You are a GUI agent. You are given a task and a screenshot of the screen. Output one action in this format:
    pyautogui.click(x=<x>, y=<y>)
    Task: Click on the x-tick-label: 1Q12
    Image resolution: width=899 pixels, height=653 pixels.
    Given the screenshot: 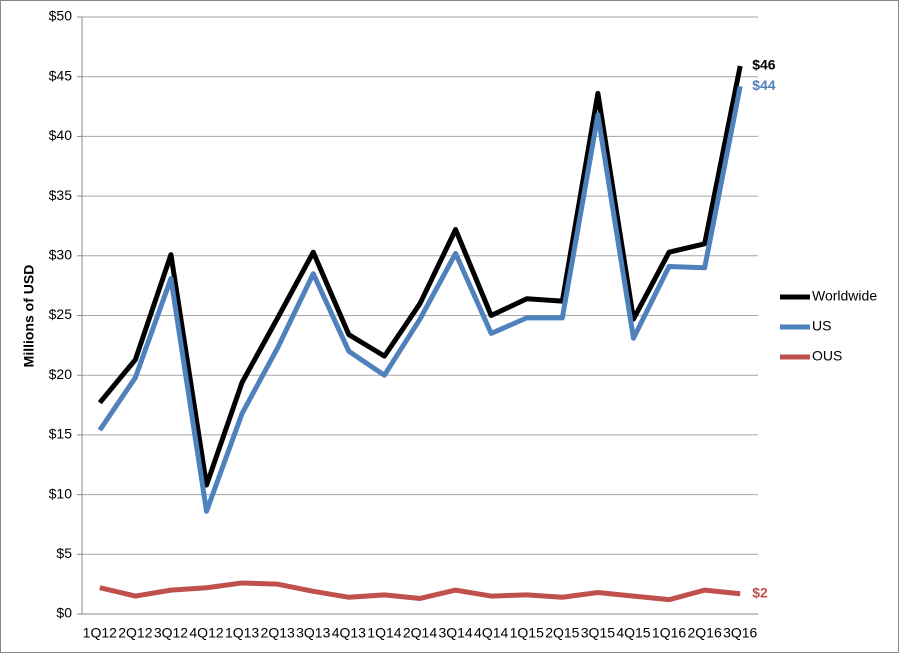 What is the action you would take?
    pyautogui.click(x=100, y=633)
    